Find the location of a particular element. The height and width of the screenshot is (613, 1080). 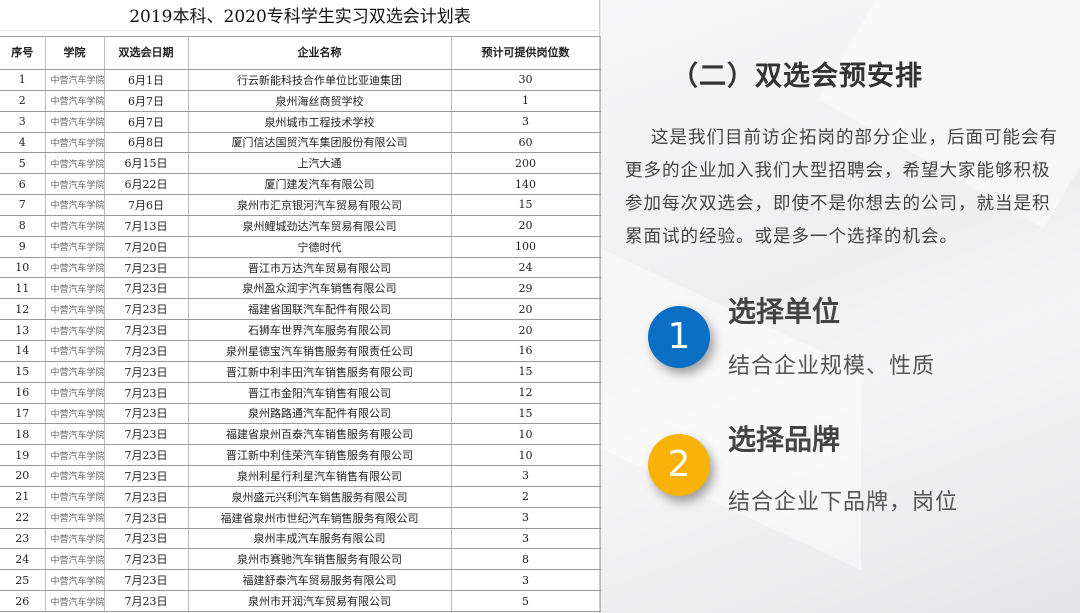

row-index: 8 is located at coordinates (23, 226).